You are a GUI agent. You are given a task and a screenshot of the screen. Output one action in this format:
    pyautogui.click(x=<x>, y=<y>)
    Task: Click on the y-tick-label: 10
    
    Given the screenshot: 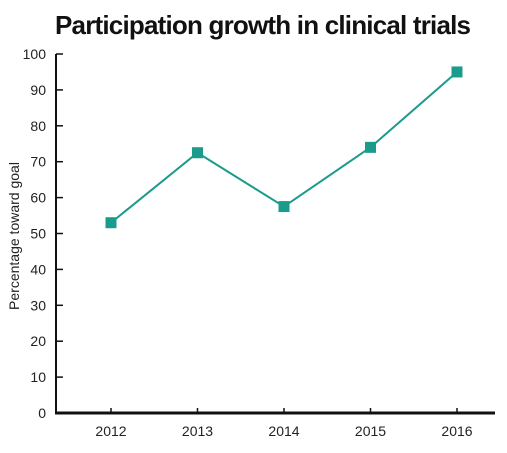 What is the action you would take?
    pyautogui.click(x=38, y=377)
    